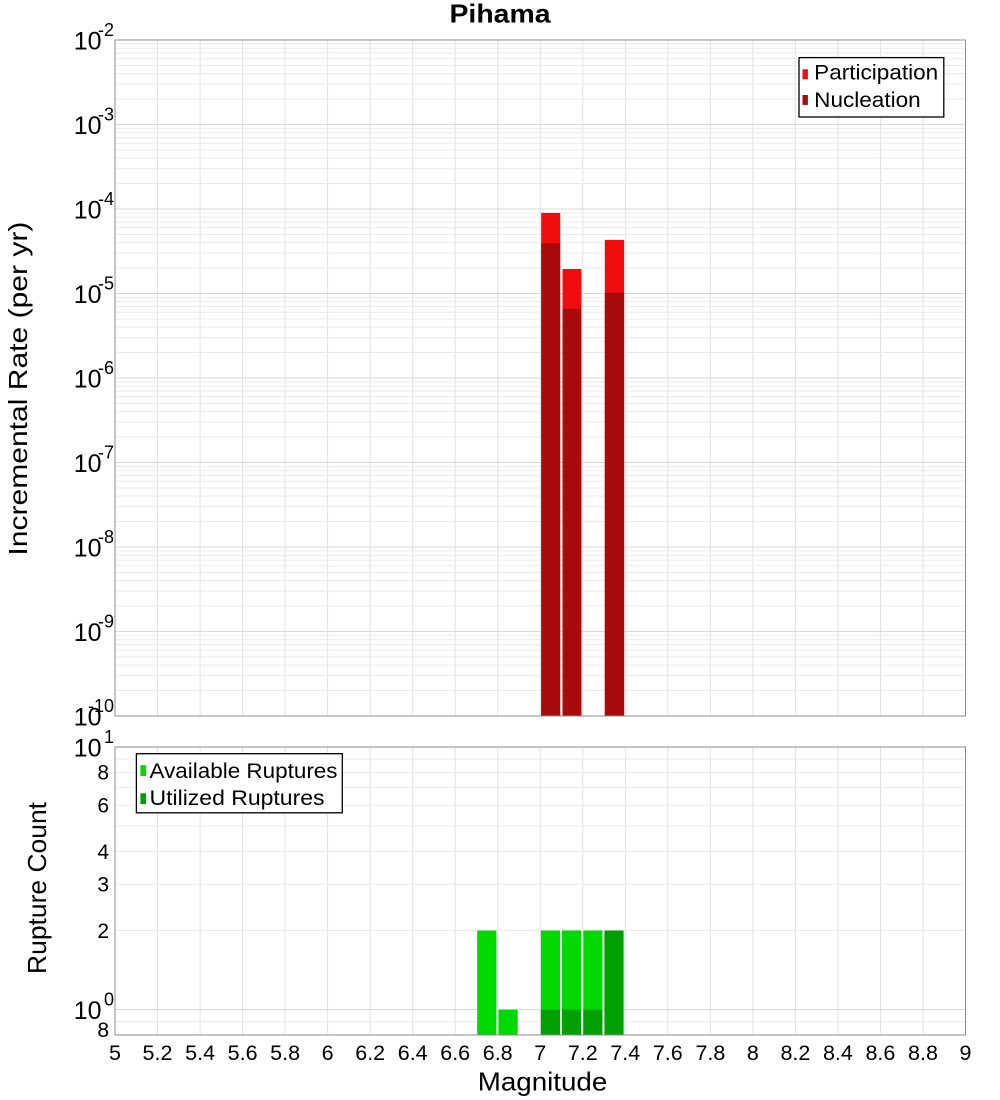 The height and width of the screenshot is (1100, 1000). Describe the element at coordinates (867, 100) in the screenshot. I see `svg-text: Nucleation` at that location.